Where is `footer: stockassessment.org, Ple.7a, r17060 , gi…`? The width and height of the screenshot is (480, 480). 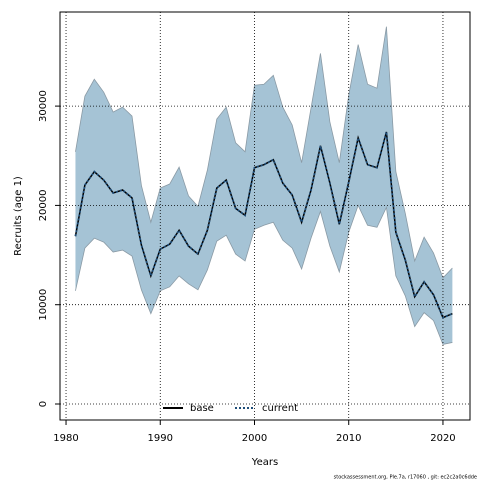
footer: stockassessment.org, Ple.7a, r17060 , gi… is located at coordinates (405, 477).